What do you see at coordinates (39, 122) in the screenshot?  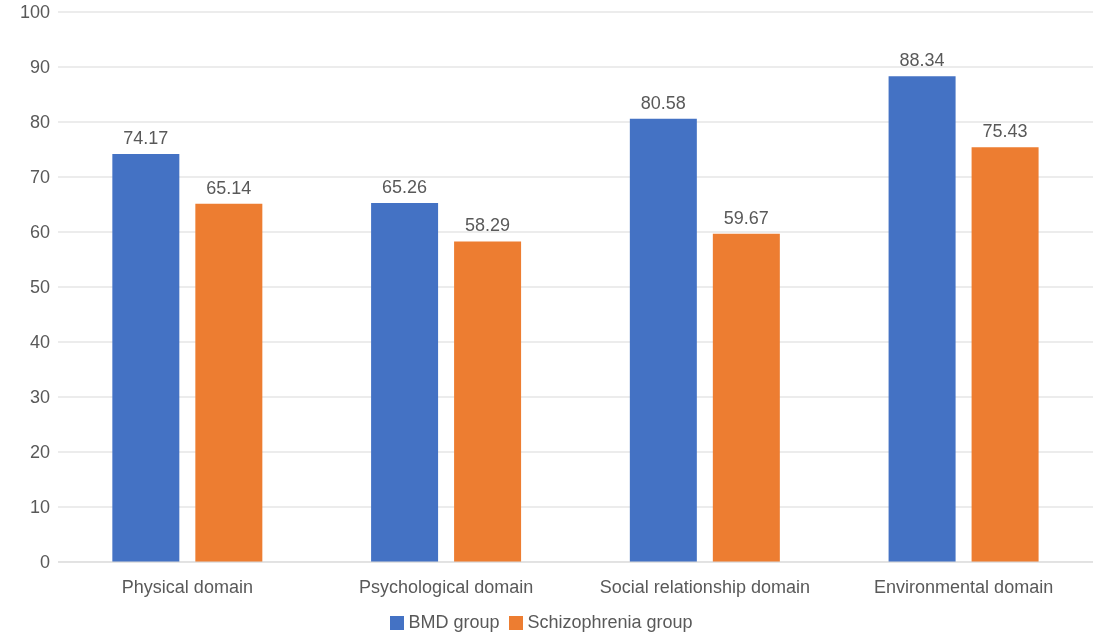 I see `y-tick-label: 80` at bounding box center [39, 122].